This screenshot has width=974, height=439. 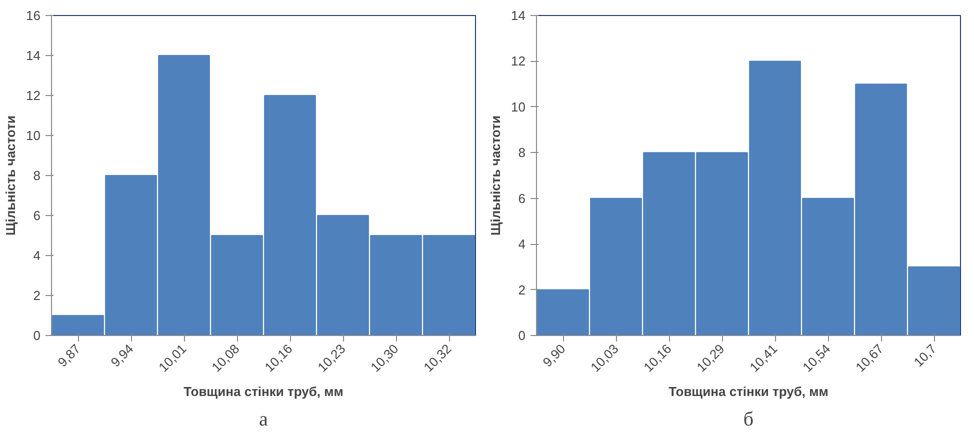 I want to click on text: б, so click(x=748, y=419).